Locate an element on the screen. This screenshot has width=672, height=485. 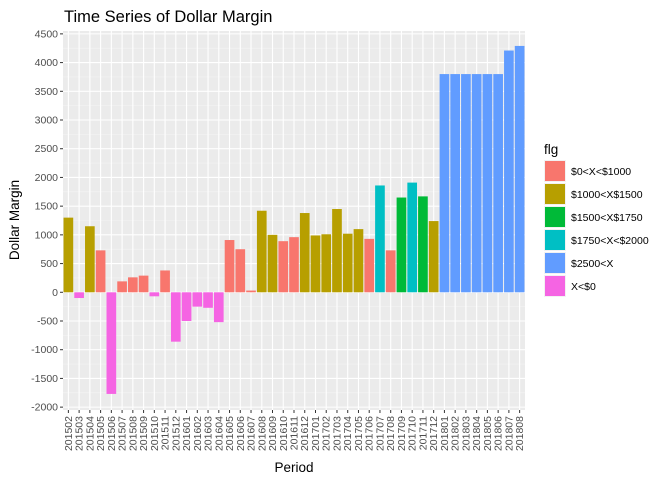
x-tick-label: 201807 is located at coordinates (509, 433).